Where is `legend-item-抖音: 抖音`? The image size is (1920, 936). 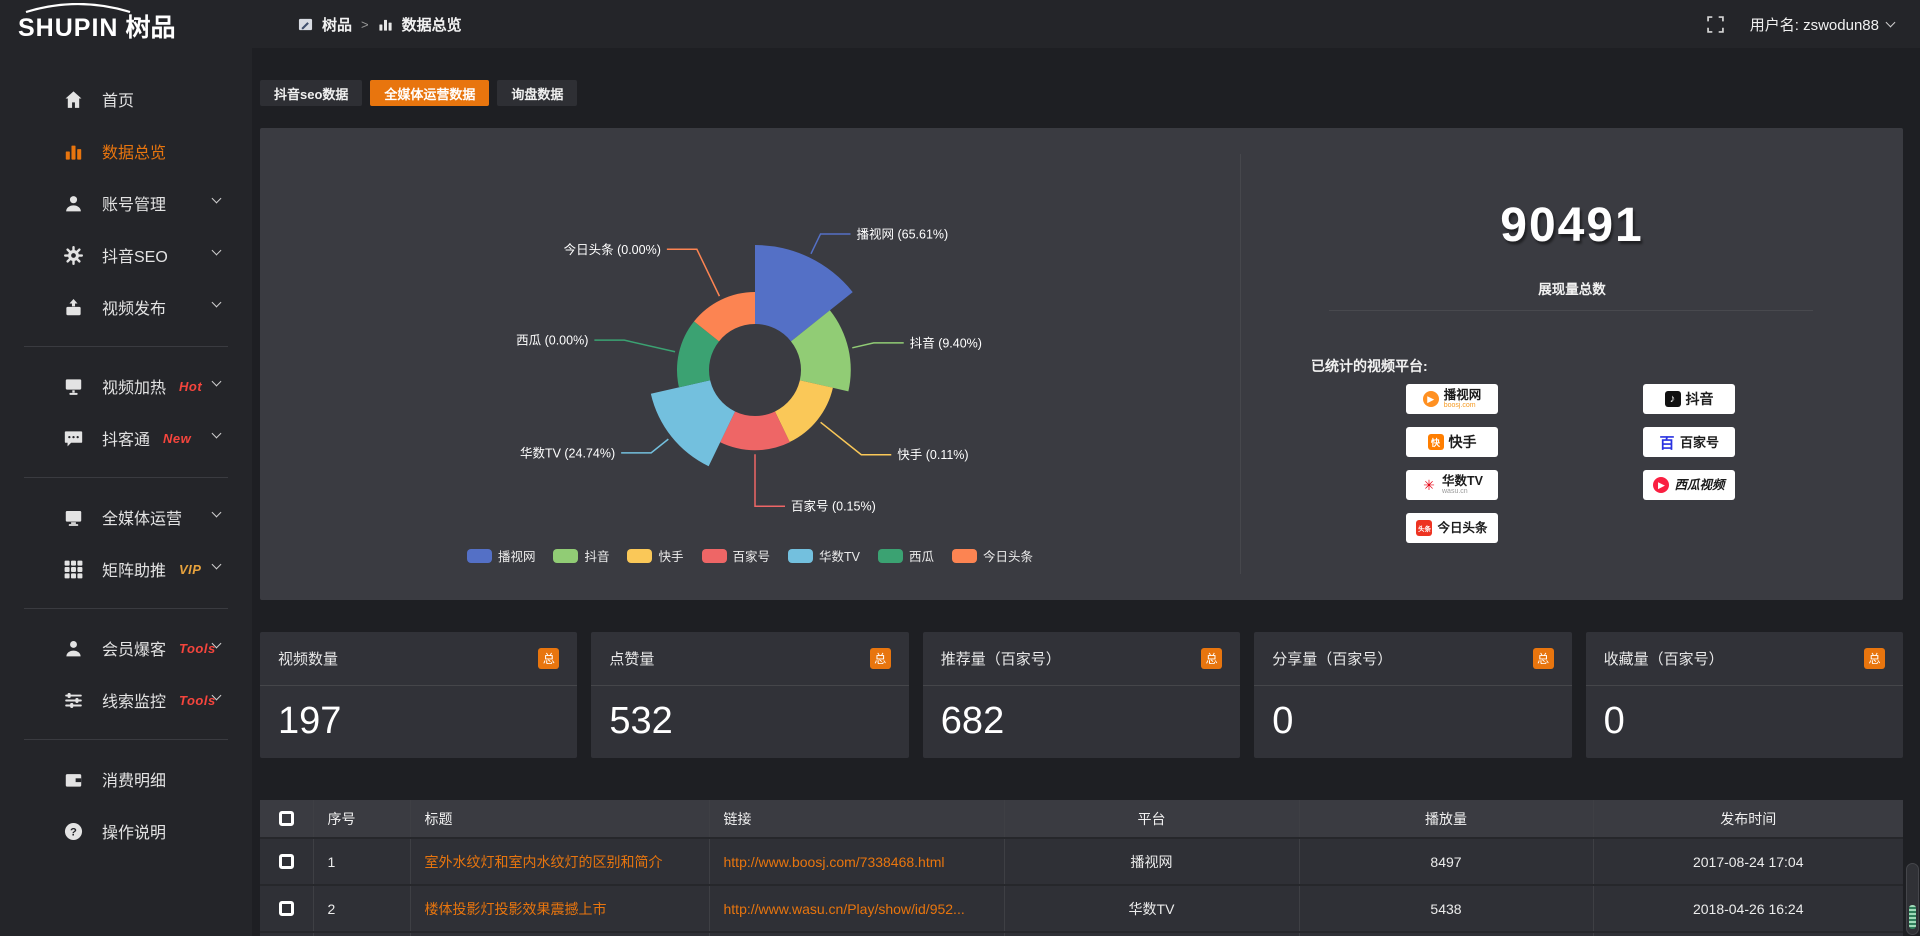 legend-item-抖音: 抖音 is located at coordinates (581, 555).